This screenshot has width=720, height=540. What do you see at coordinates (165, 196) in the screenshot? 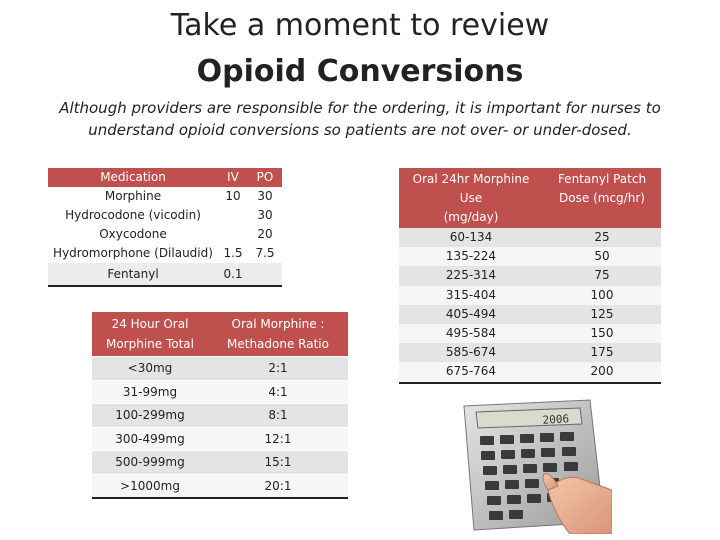
I see `table-row: Morphine 10 30` at bounding box center [165, 196].